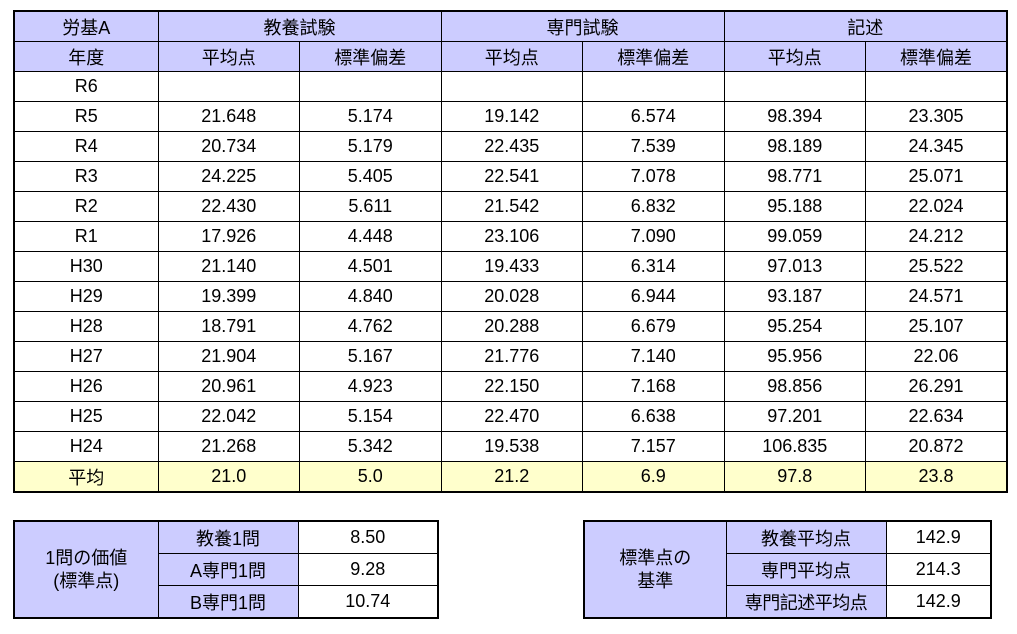 The width and height of the screenshot is (1017, 634). I want to click on year-cell: R5, so click(86, 116).